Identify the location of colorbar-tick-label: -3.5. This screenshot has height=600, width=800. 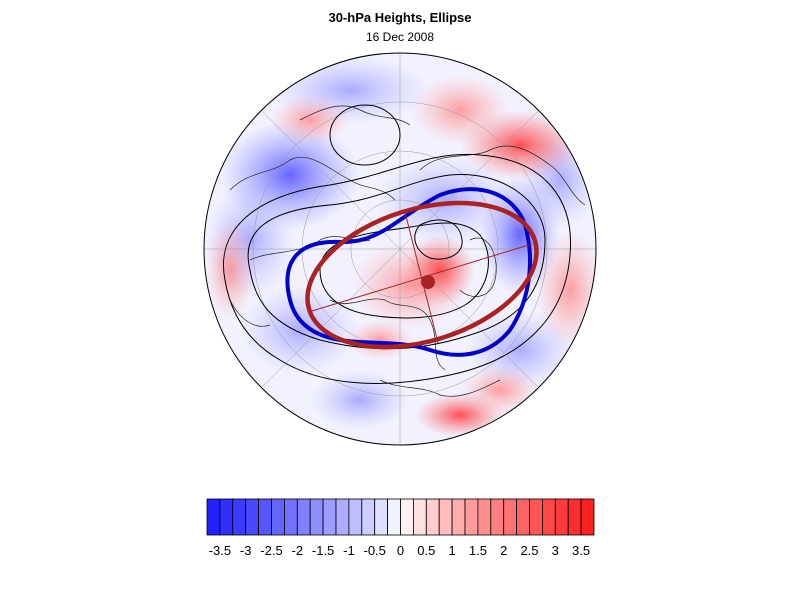
(220, 550).